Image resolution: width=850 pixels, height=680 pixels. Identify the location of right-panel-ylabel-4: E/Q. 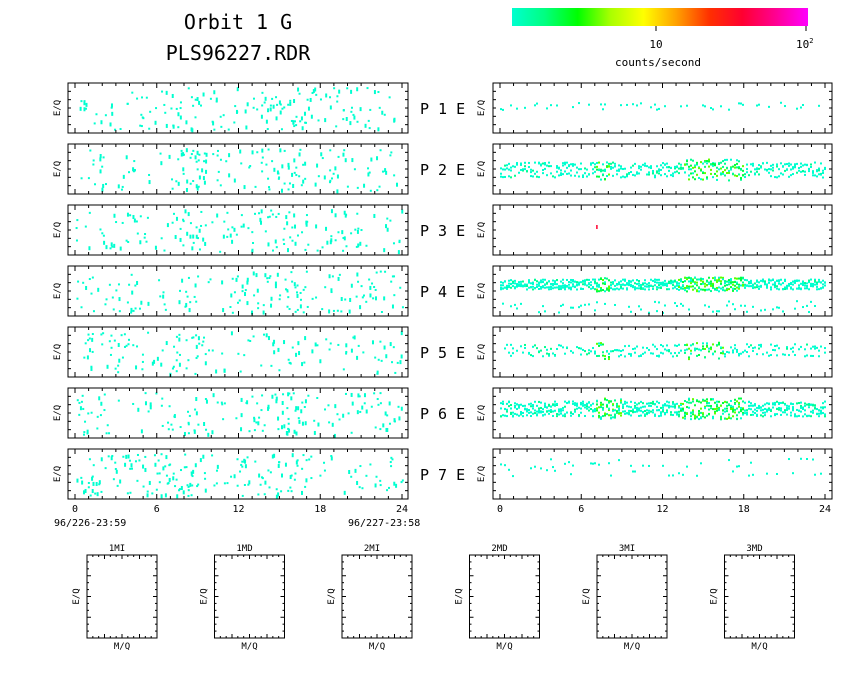
(482, 291).